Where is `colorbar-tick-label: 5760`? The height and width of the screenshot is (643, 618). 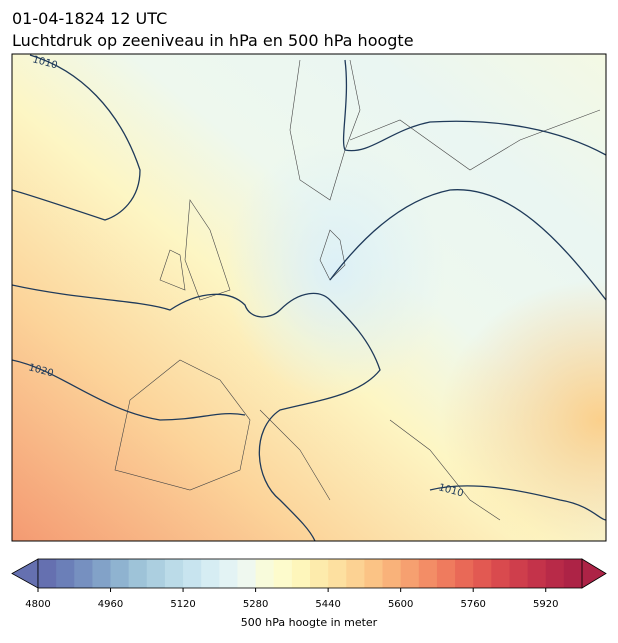 colorbar-tick-label: 5760 is located at coordinates (472, 604).